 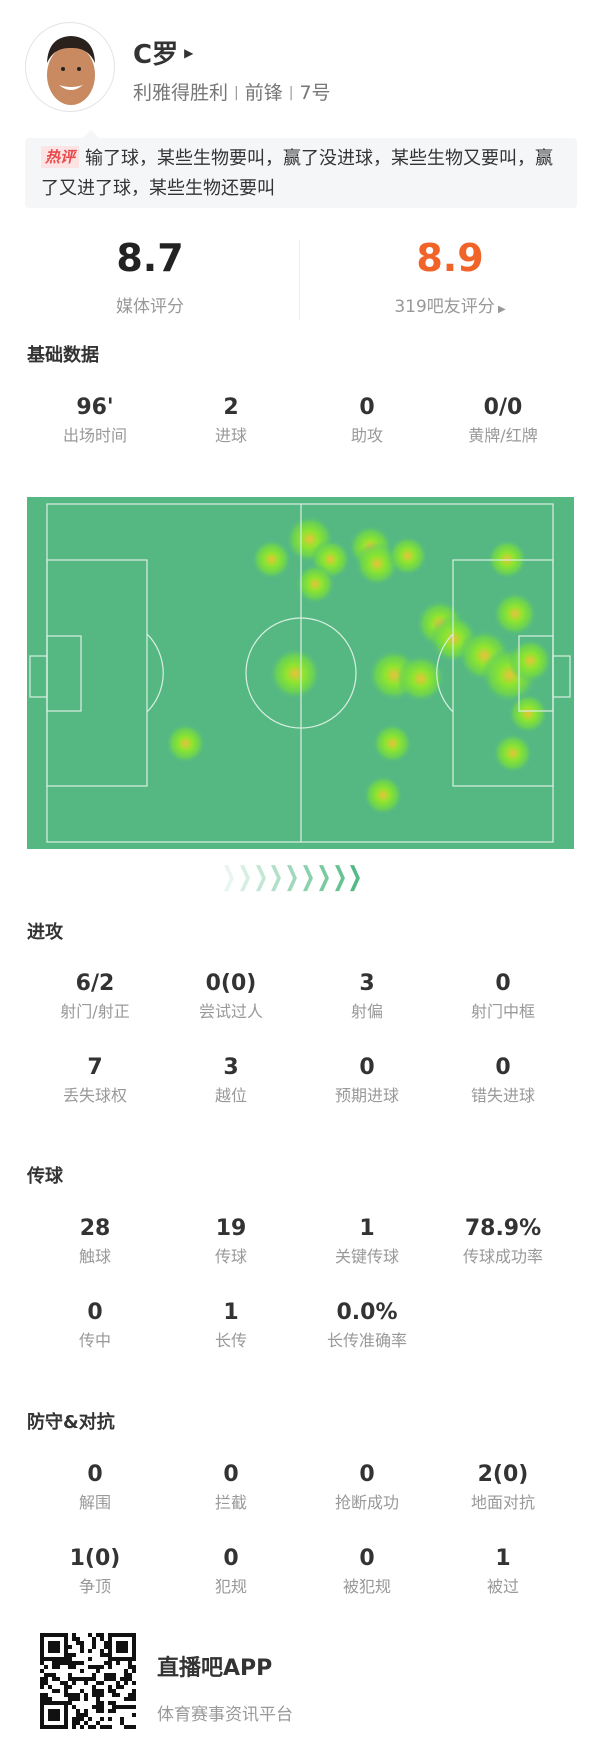 I want to click on attack-direction-arrows: ❯ ❯ ❯ ❯ ❯ ❯ ❯ ❯ ❯, so click(x=290, y=877).